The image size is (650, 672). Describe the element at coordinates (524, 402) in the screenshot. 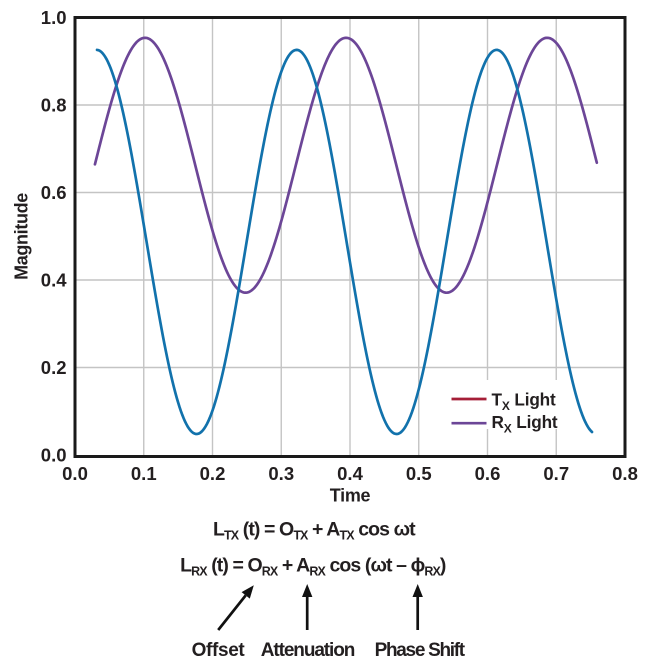

I see `svg-text: TX​ Light` at that location.